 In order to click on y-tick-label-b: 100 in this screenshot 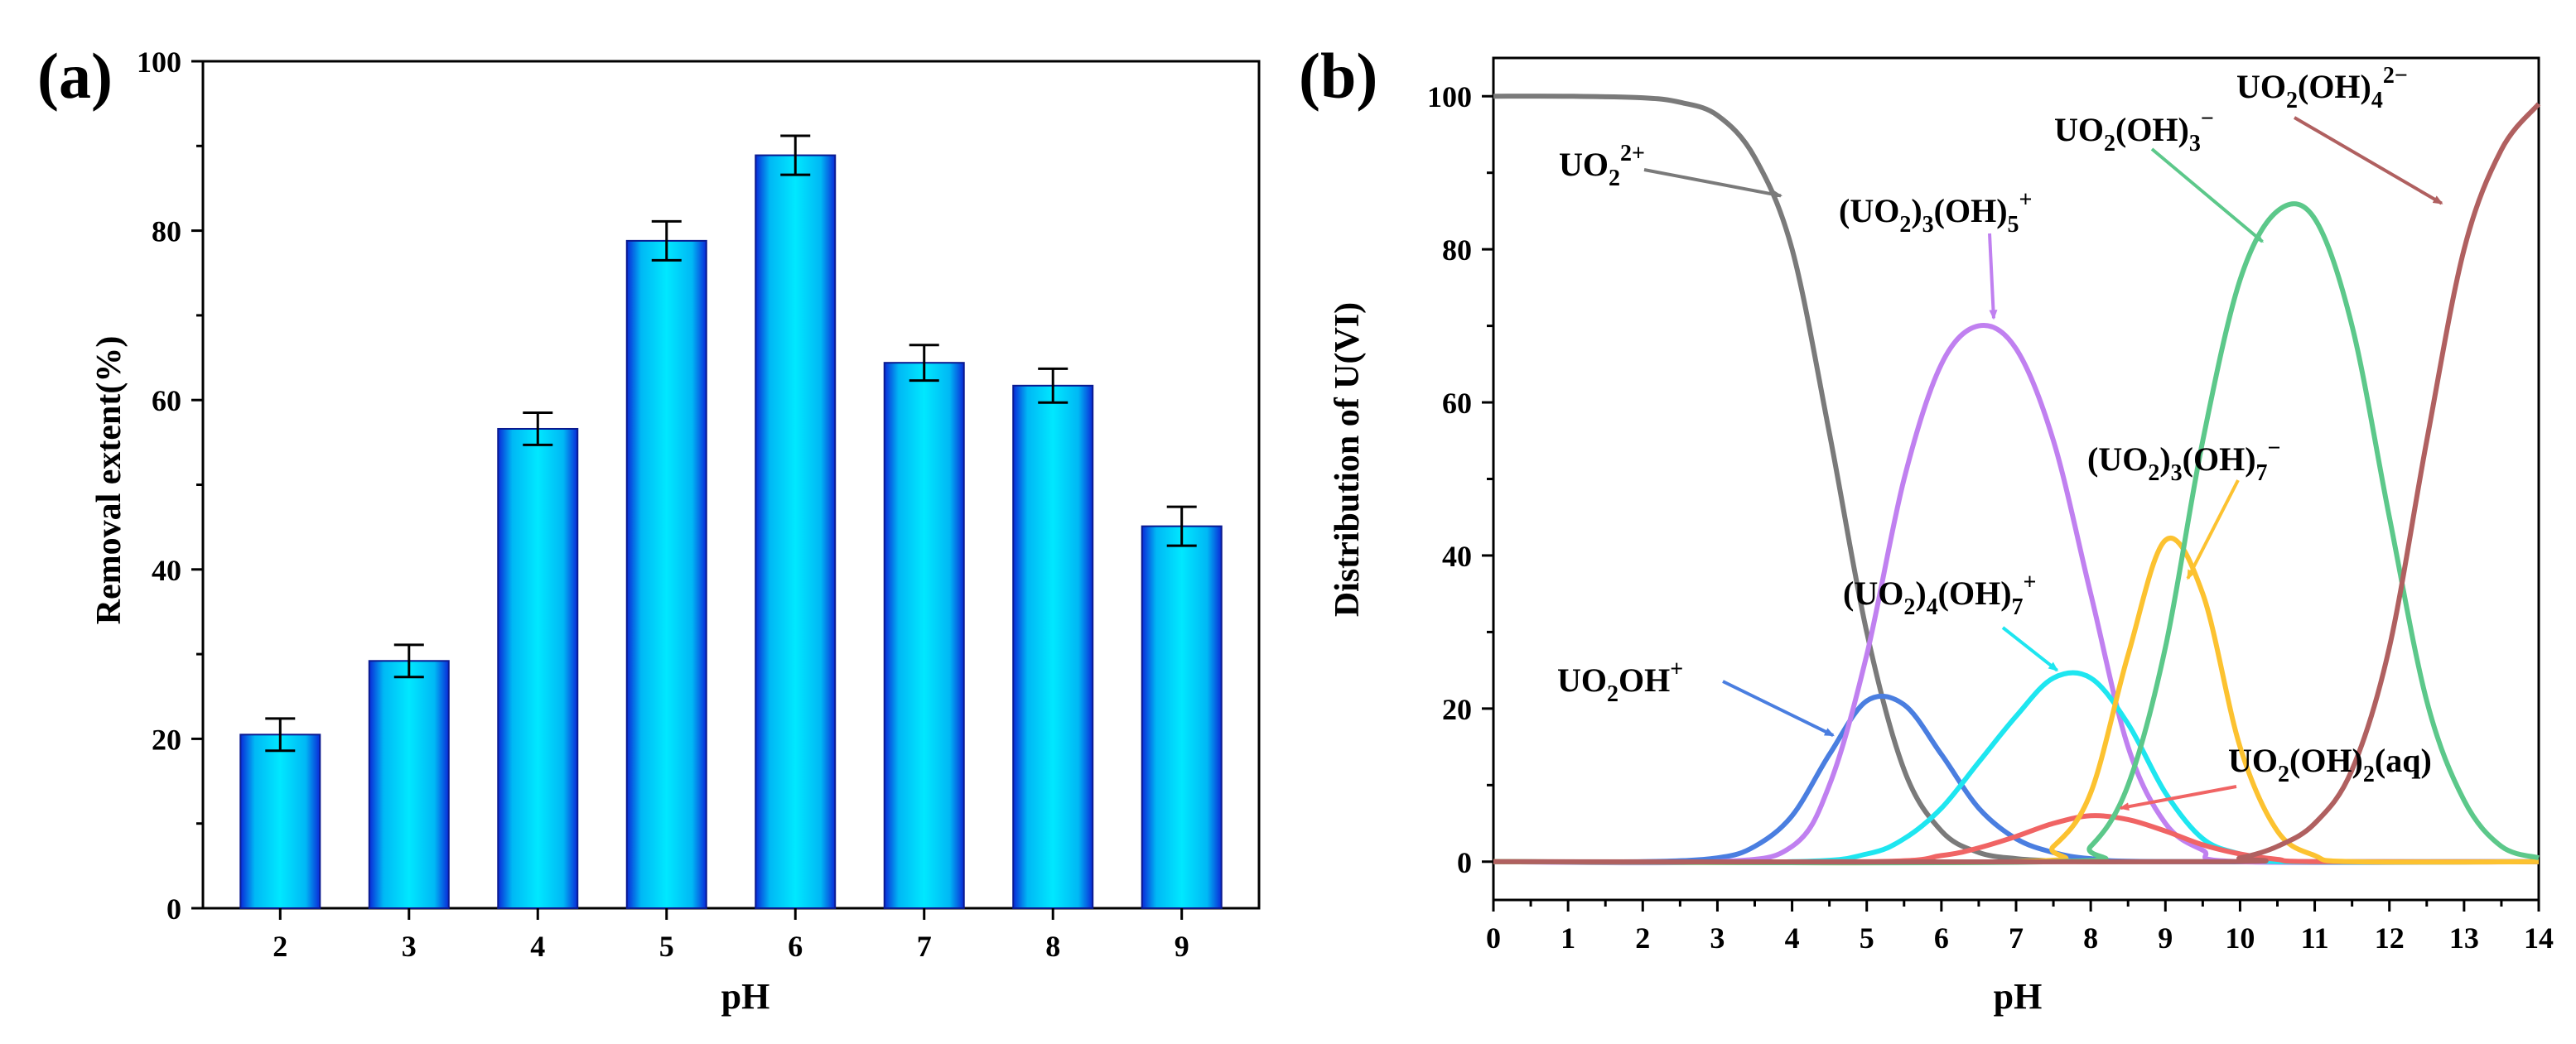, I will do `click(1449, 96)`.